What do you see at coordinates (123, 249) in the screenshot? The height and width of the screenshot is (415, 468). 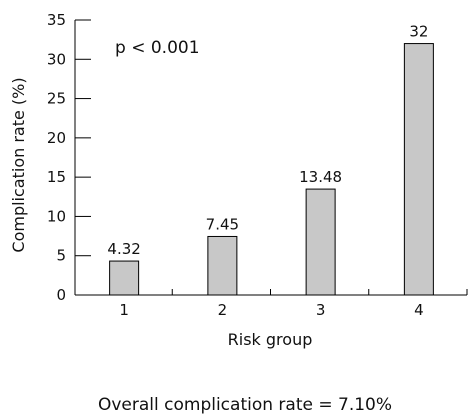 I see `data-label: 4.32` at bounding box center [123, 249].